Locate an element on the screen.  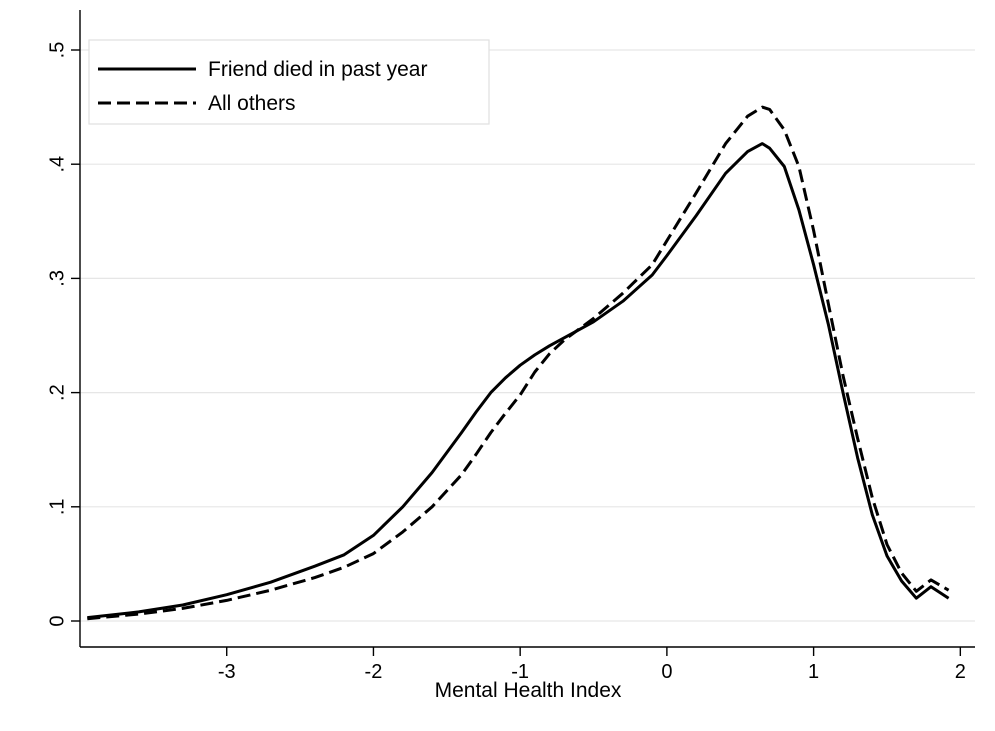
x-tick-label: 2 is located at coordinates (960, 672).